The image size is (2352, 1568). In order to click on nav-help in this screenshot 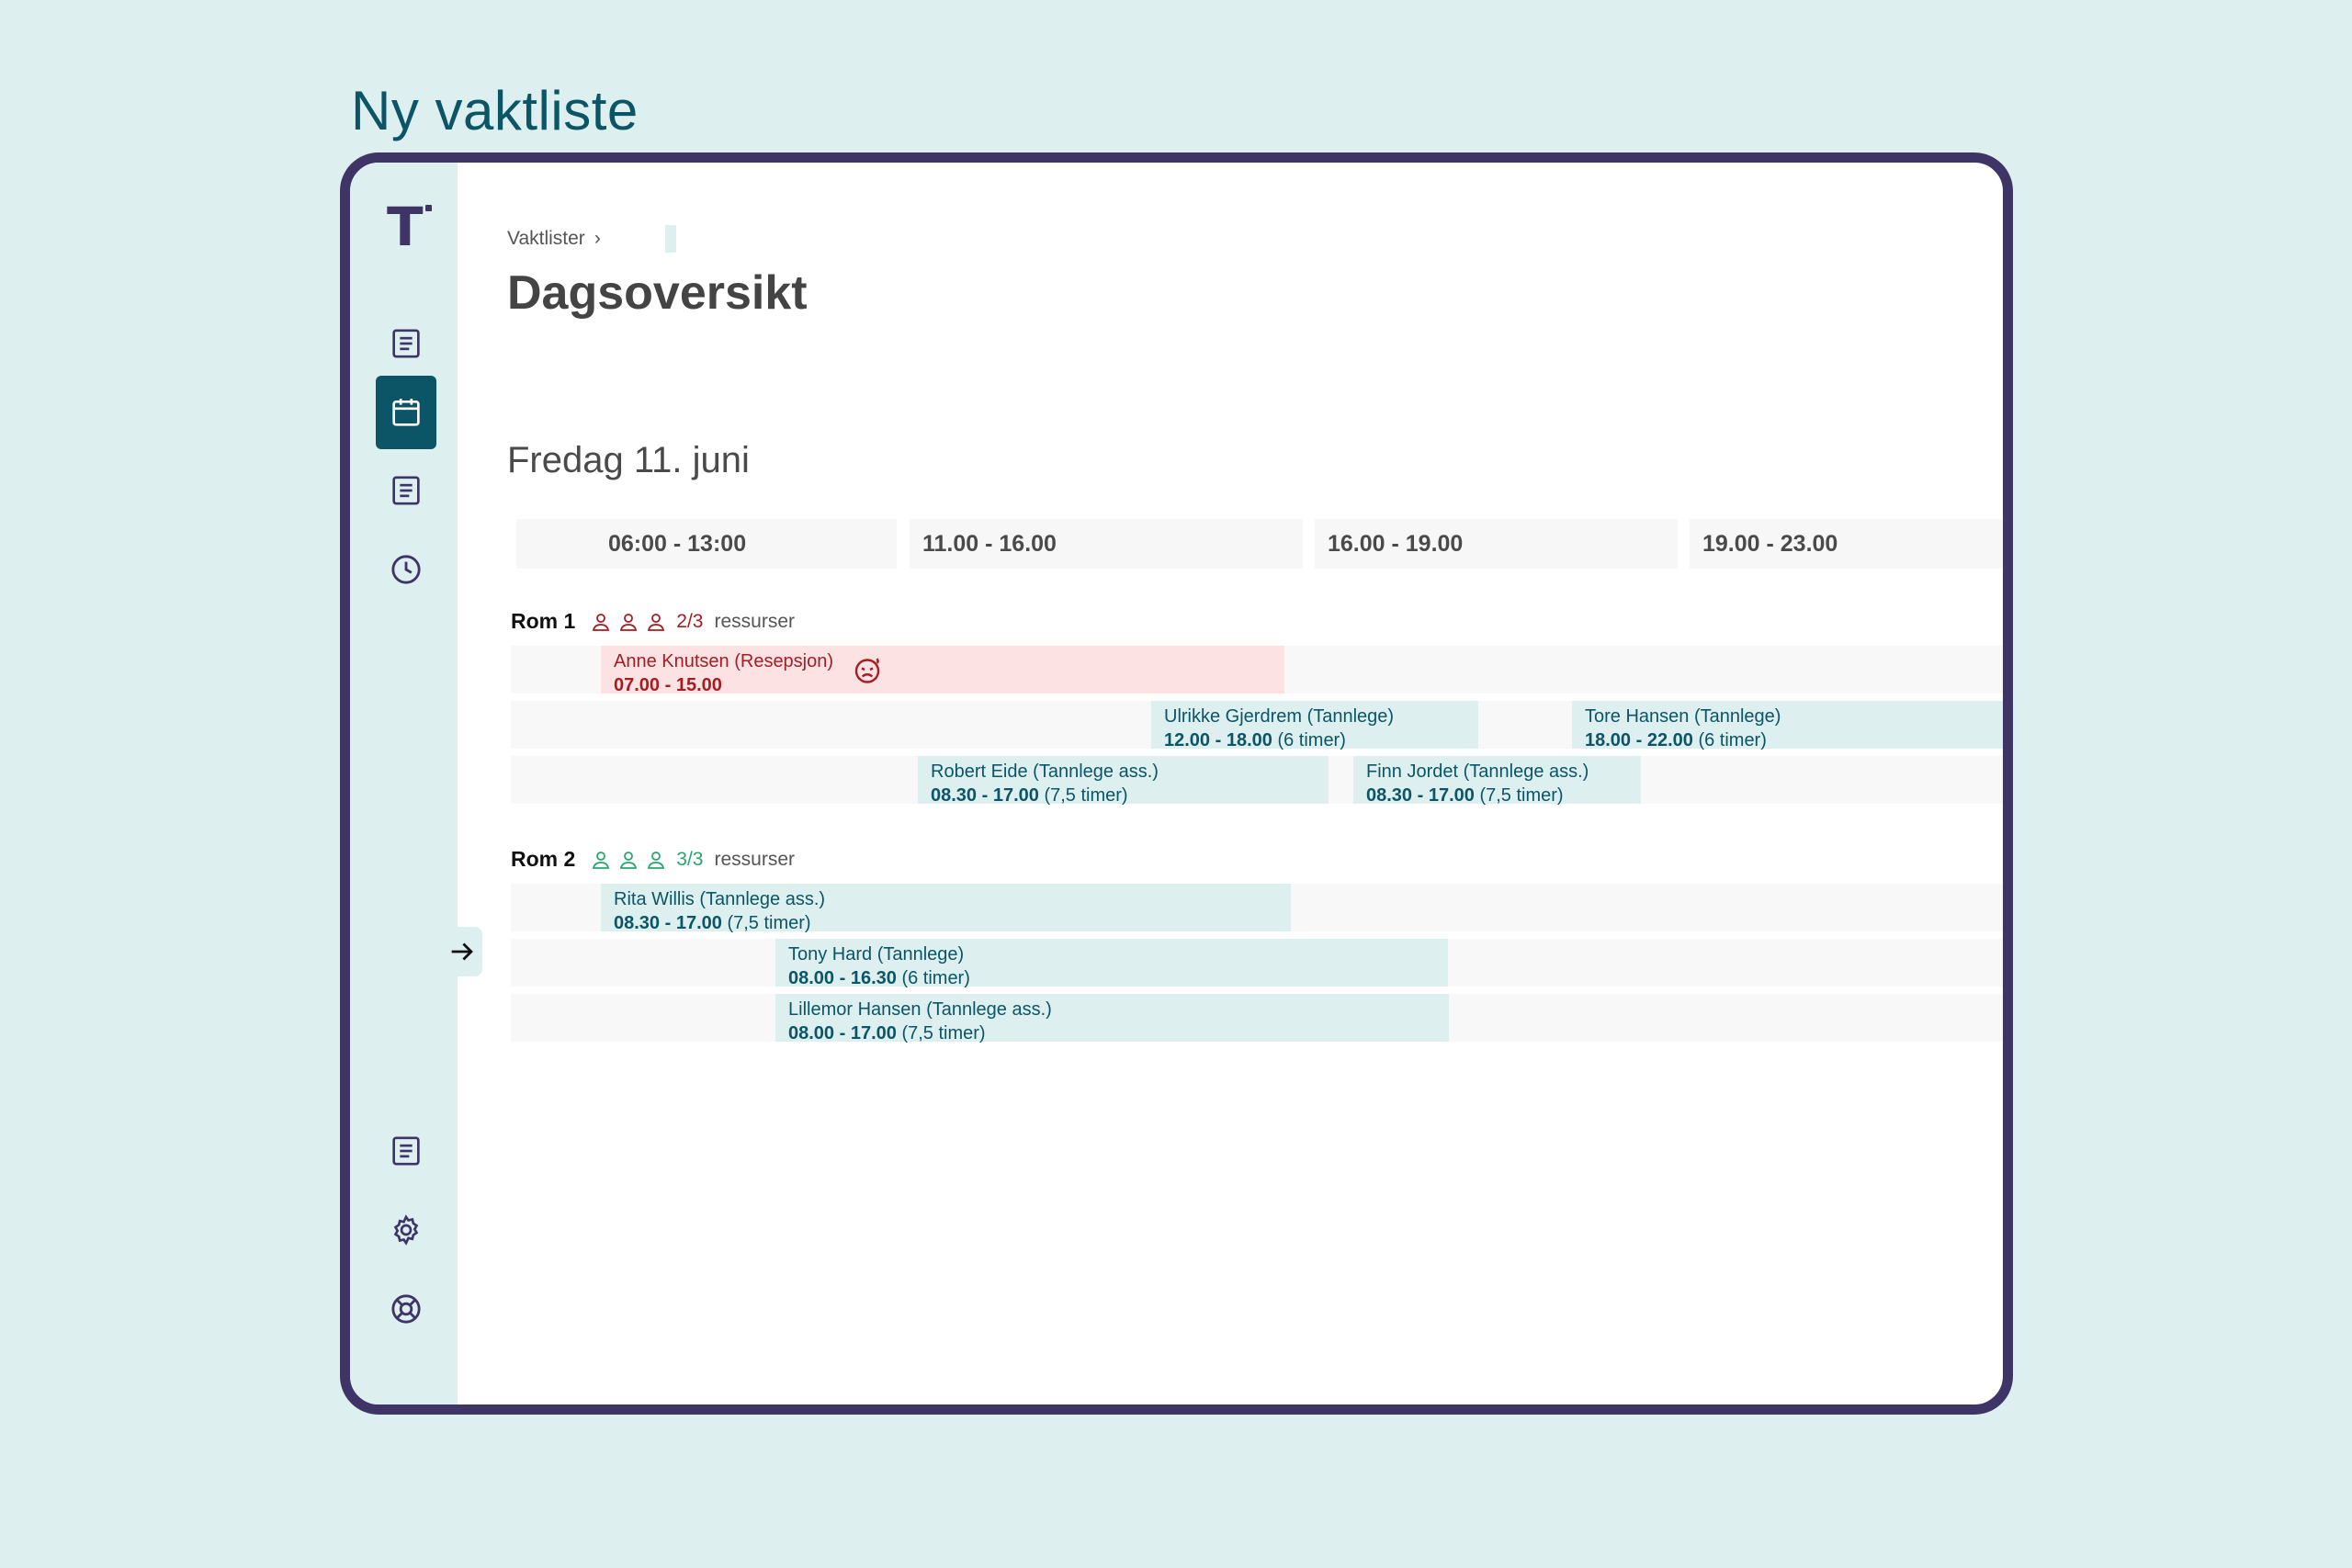, I will do `click(406, 1309)`.